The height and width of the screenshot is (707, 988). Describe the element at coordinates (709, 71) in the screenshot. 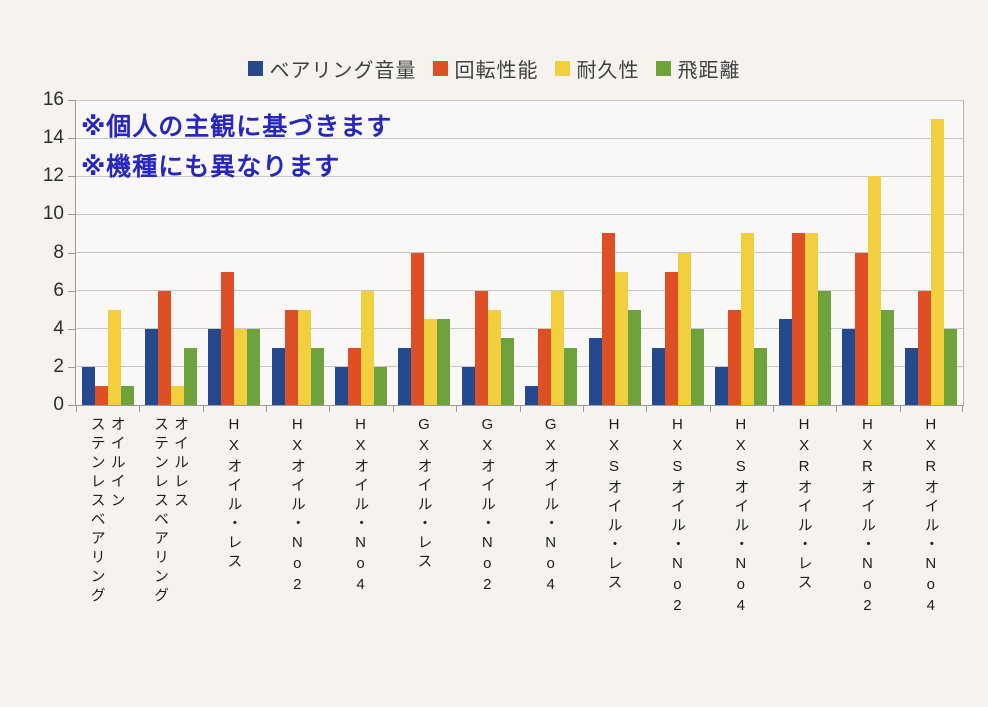

I see `legend-label: 飛距離` at that location.